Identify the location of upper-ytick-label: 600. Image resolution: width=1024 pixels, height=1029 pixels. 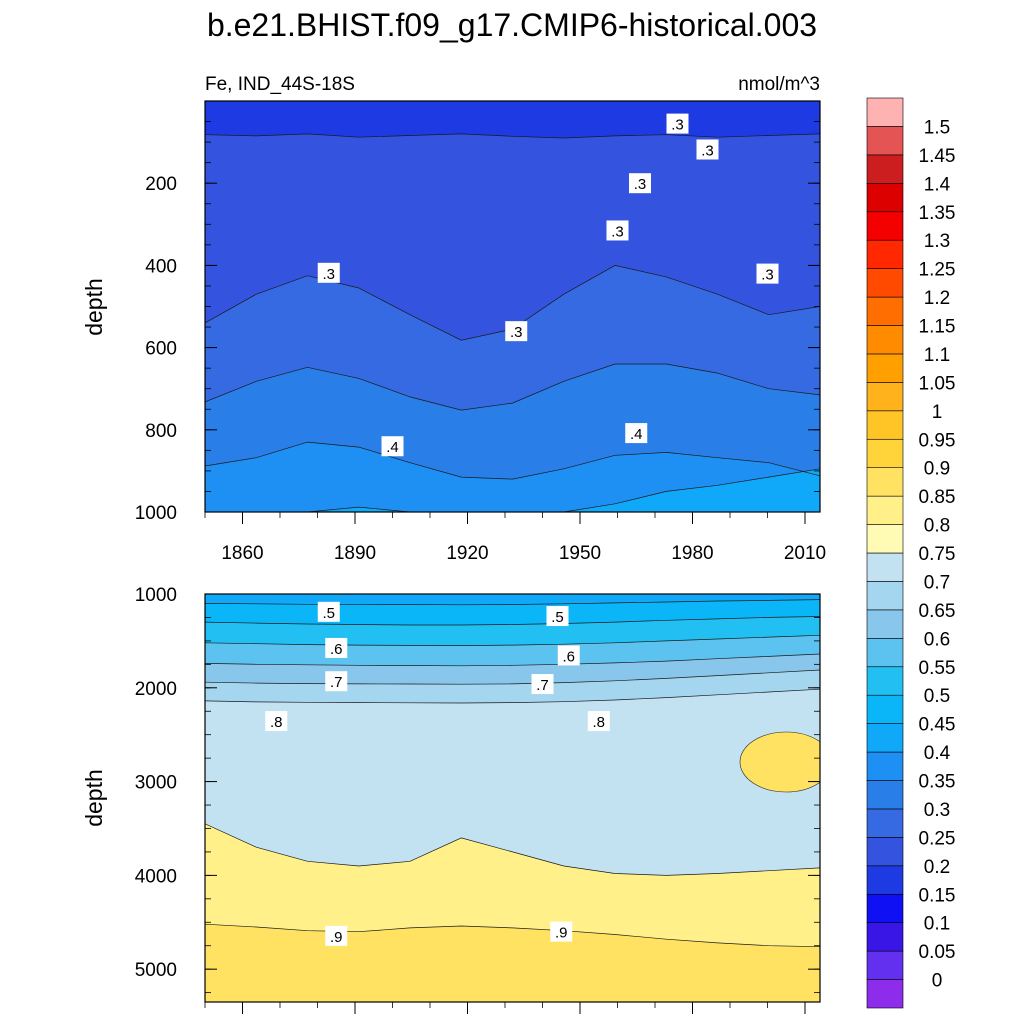
(161, 349).